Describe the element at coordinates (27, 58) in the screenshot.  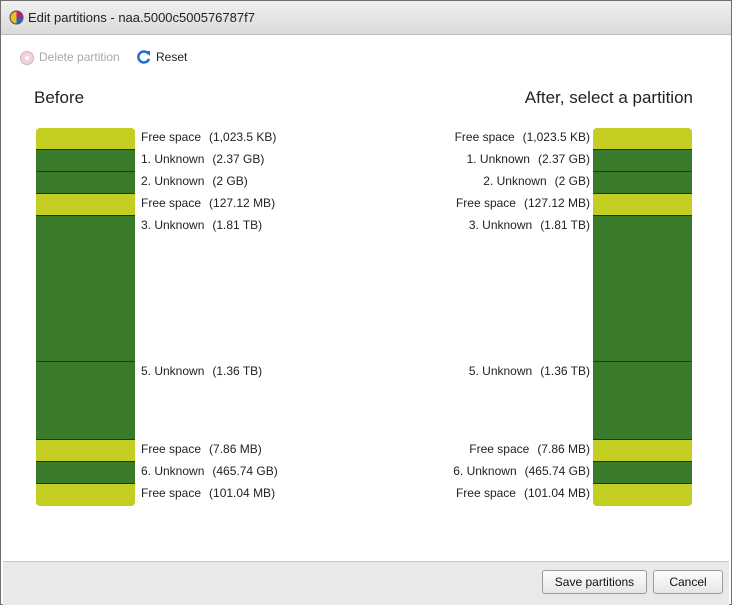
I see `delete-icon` at that location.